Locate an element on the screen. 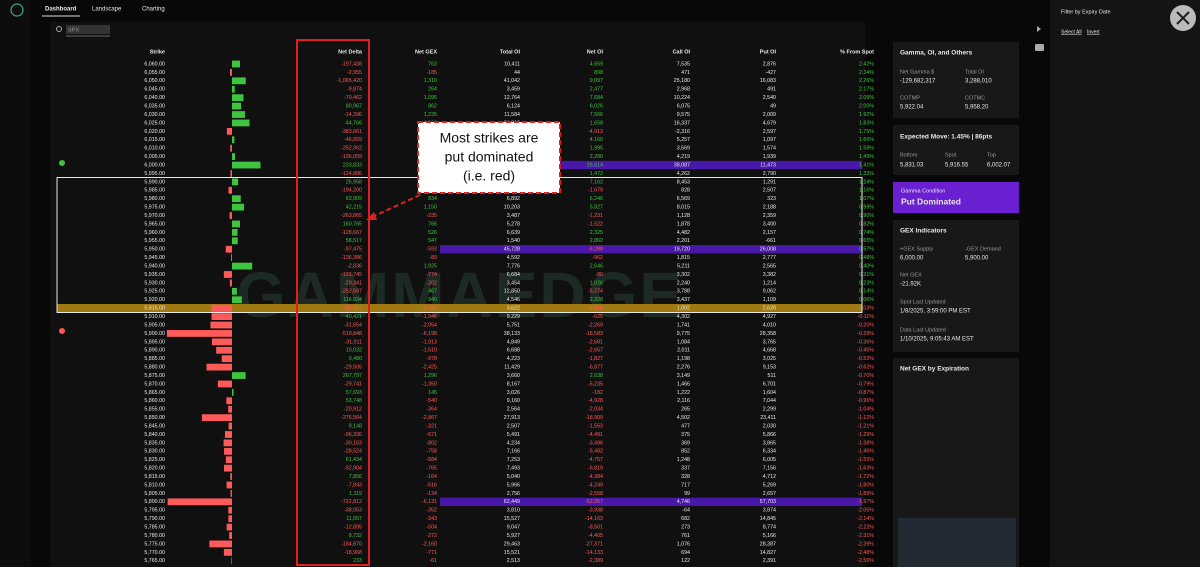 This screenshot has width=1200, height=567. table-cell: 5,815.00 is located at coordinates (154, 477).